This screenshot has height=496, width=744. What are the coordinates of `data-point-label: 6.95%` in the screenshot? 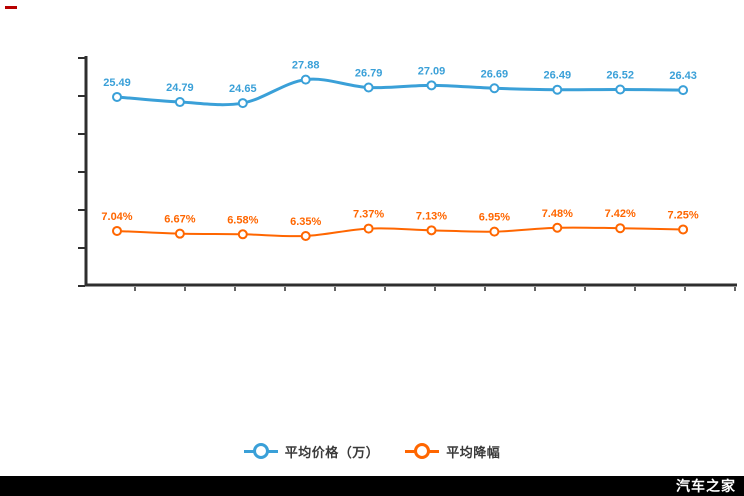 It's located at (494, 218).